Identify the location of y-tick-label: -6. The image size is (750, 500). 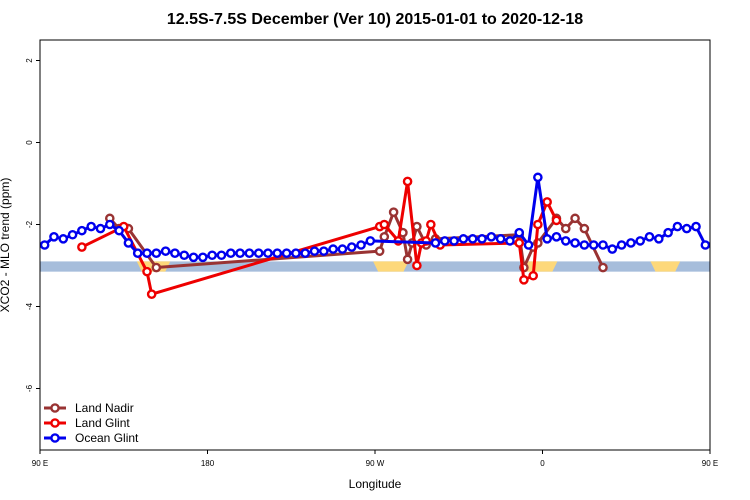
(29, 388).